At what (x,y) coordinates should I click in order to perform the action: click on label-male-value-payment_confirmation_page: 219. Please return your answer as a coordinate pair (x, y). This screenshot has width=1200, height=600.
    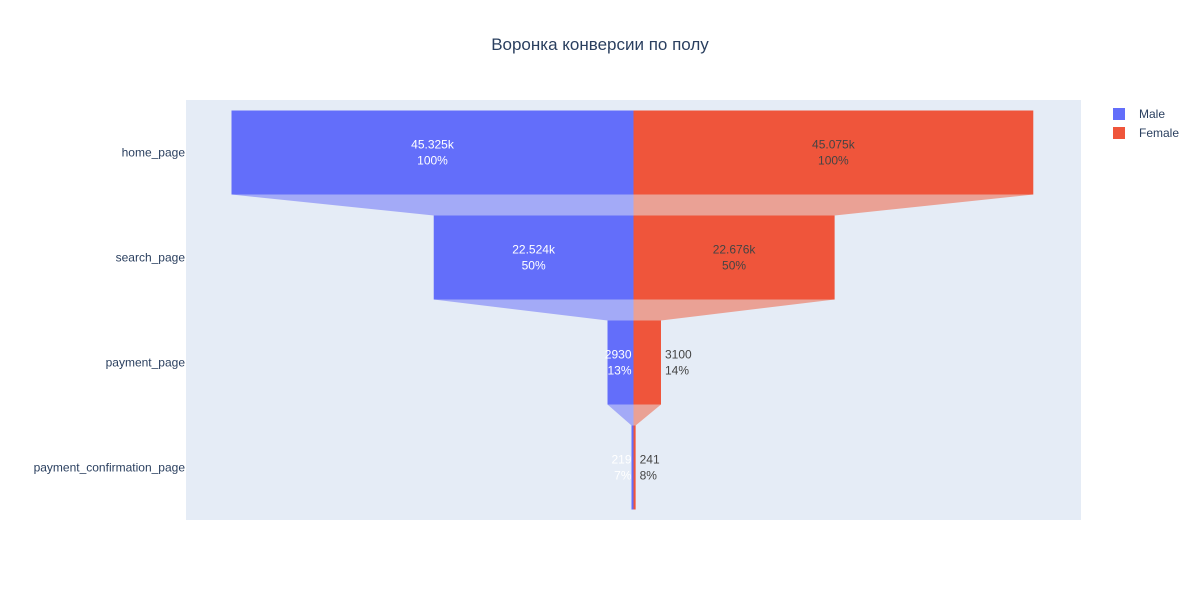
    Looking at the image, I should click on (621, 460).